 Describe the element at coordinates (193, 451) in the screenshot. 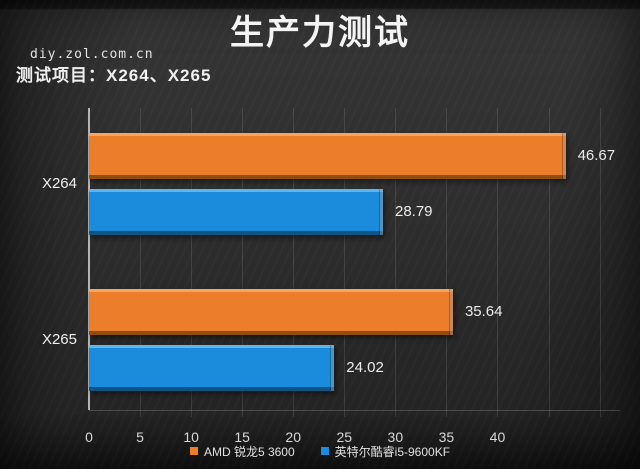

I see `legend-swatch-amd` at that location.